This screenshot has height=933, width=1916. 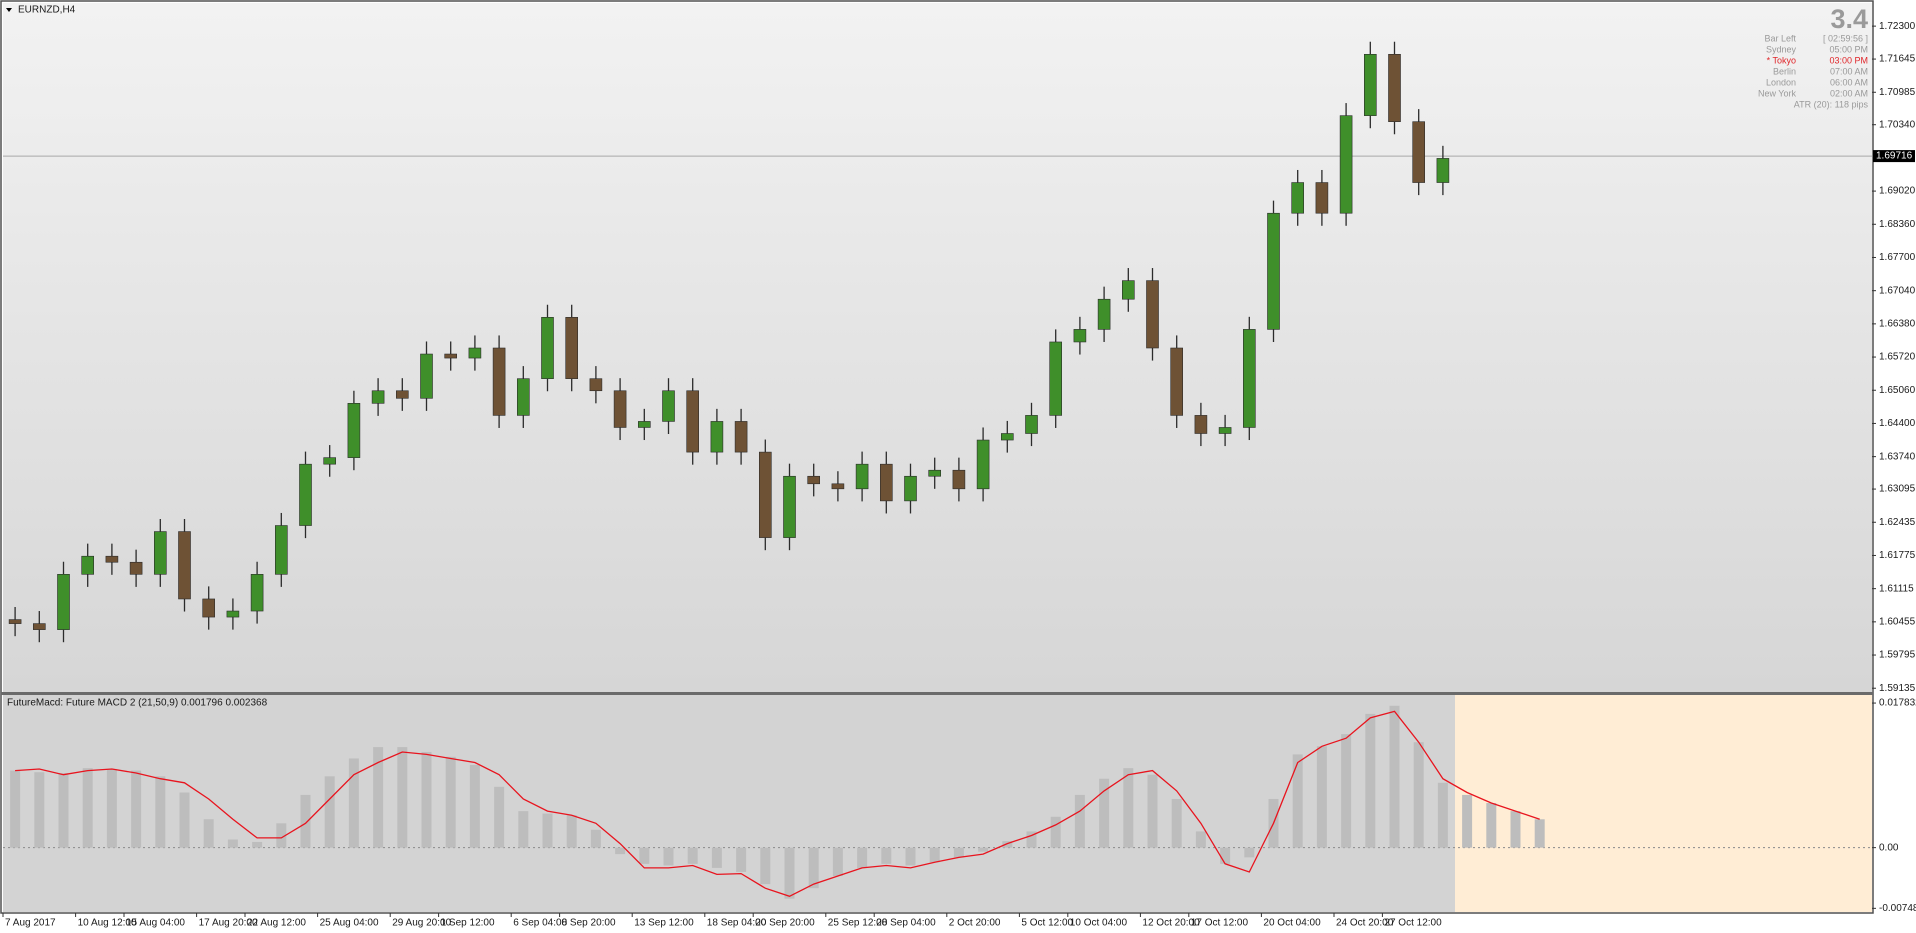 What do you see at coordinates (30, 923) in the screenshot?
I see `x-tick-label: 7 Aug 2017` at bounding box center [30, 923].